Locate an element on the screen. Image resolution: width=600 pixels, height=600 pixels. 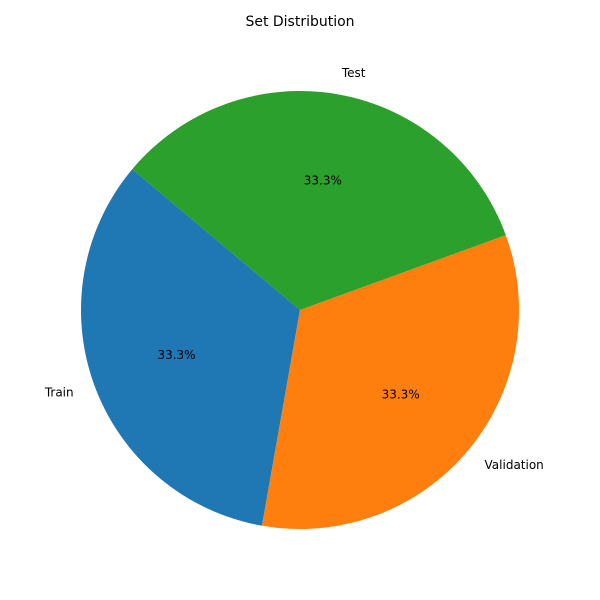
chart-title: Set Distribution is located at coordinates (299, 22).